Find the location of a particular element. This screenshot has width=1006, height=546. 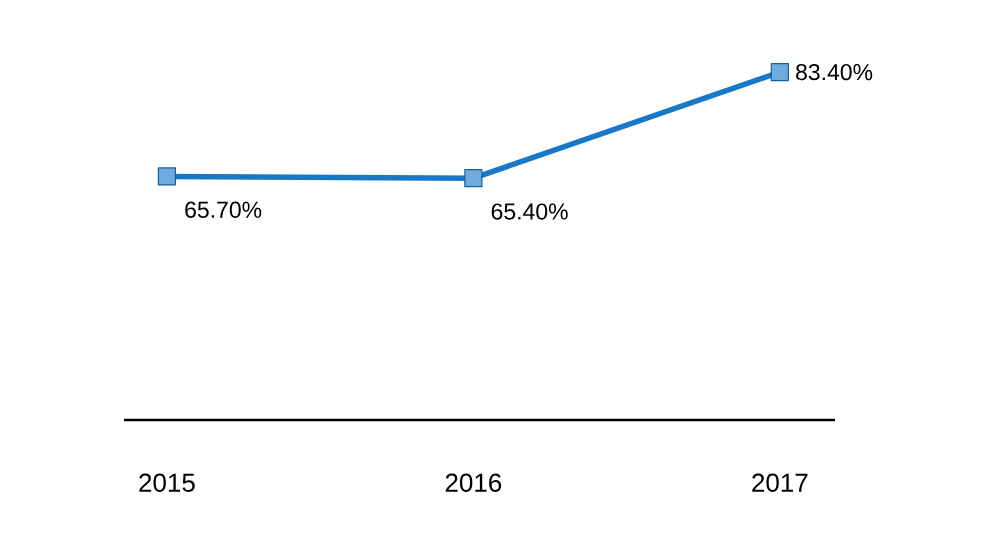

data-label: 83.40% is located at coordinates (834, 72).